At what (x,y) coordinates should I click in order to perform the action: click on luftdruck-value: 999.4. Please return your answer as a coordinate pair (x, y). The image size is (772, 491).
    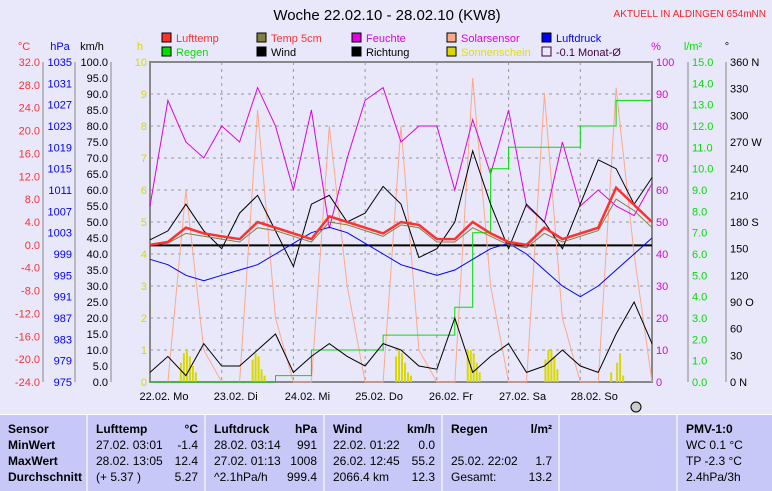
    Looking at the image, I should click on (301, 477).